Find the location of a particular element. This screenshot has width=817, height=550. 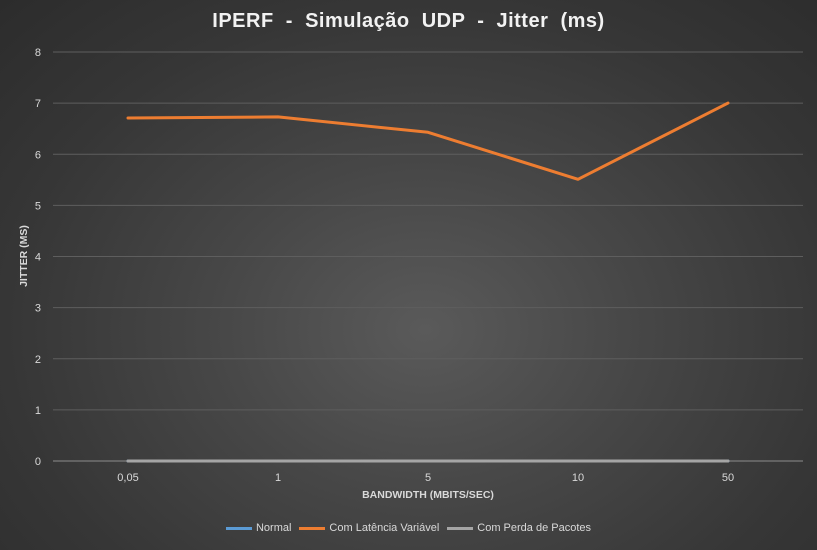

x-tick-label: 50 is located at coordinates (728, 478).